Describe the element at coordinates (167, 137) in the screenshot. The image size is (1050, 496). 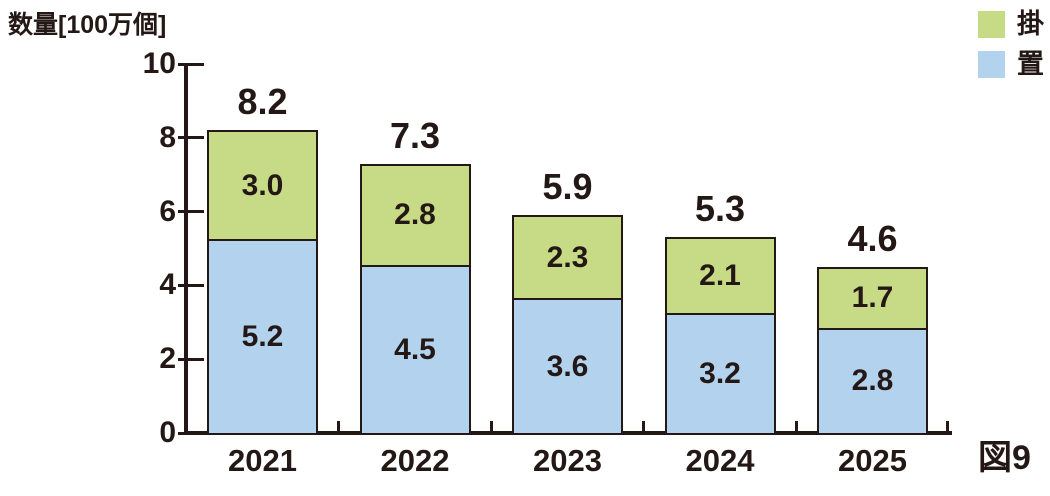
I see `y-tick-label: 8` at that location.